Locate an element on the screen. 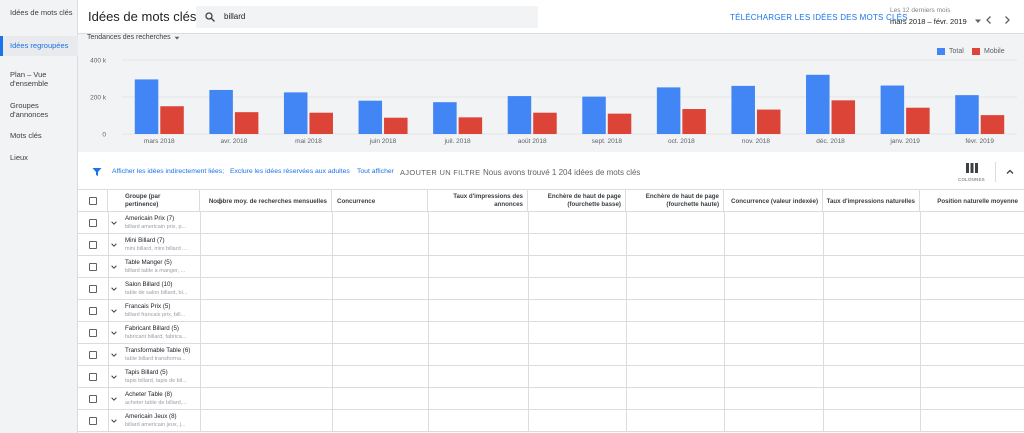 Image resolution: width=1024 pixels, height=433 pixels. group-name: Transformable Table (6) is located at coordinates (158, 350).